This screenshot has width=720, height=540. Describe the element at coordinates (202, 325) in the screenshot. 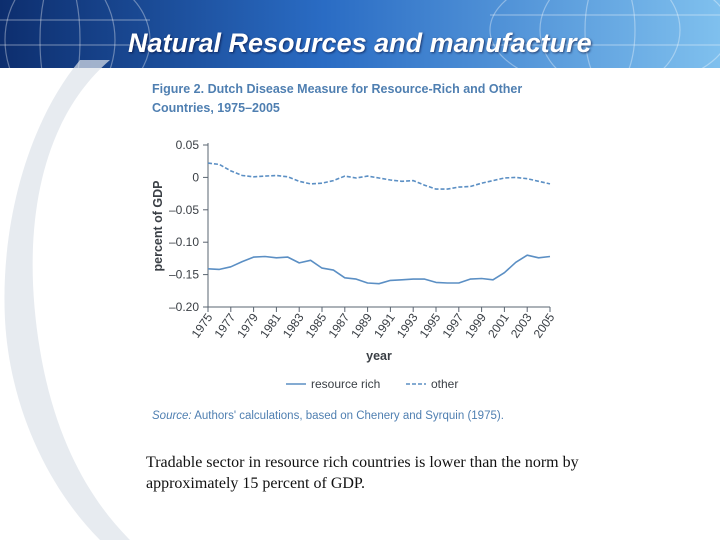

I see `x-tick-label: 1975` at that location.